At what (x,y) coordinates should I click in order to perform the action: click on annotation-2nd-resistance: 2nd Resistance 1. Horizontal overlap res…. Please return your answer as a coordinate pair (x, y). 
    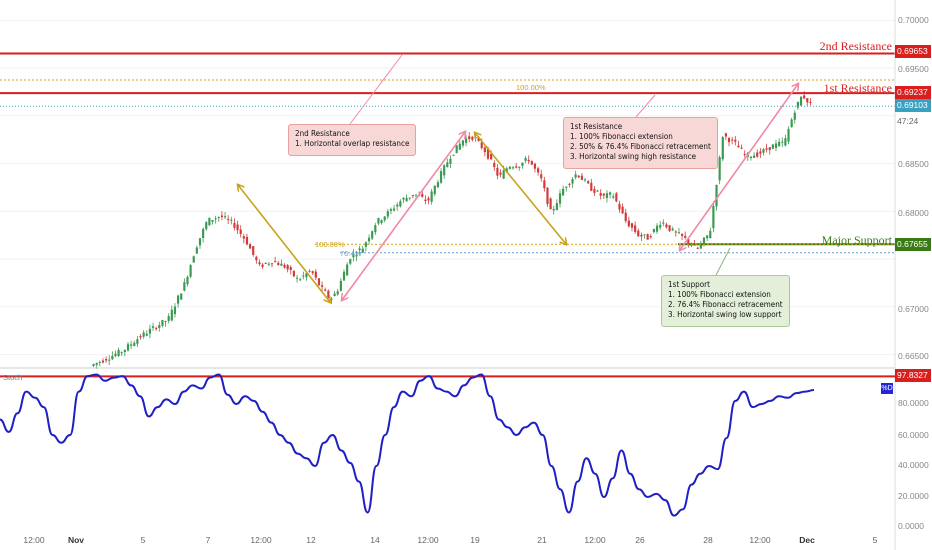
    Looking at the image, I should click on (352, 140).